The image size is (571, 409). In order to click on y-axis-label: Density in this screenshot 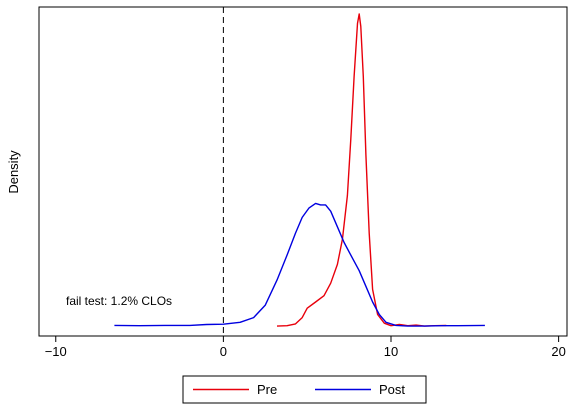, I will do `click(13, 172)`.